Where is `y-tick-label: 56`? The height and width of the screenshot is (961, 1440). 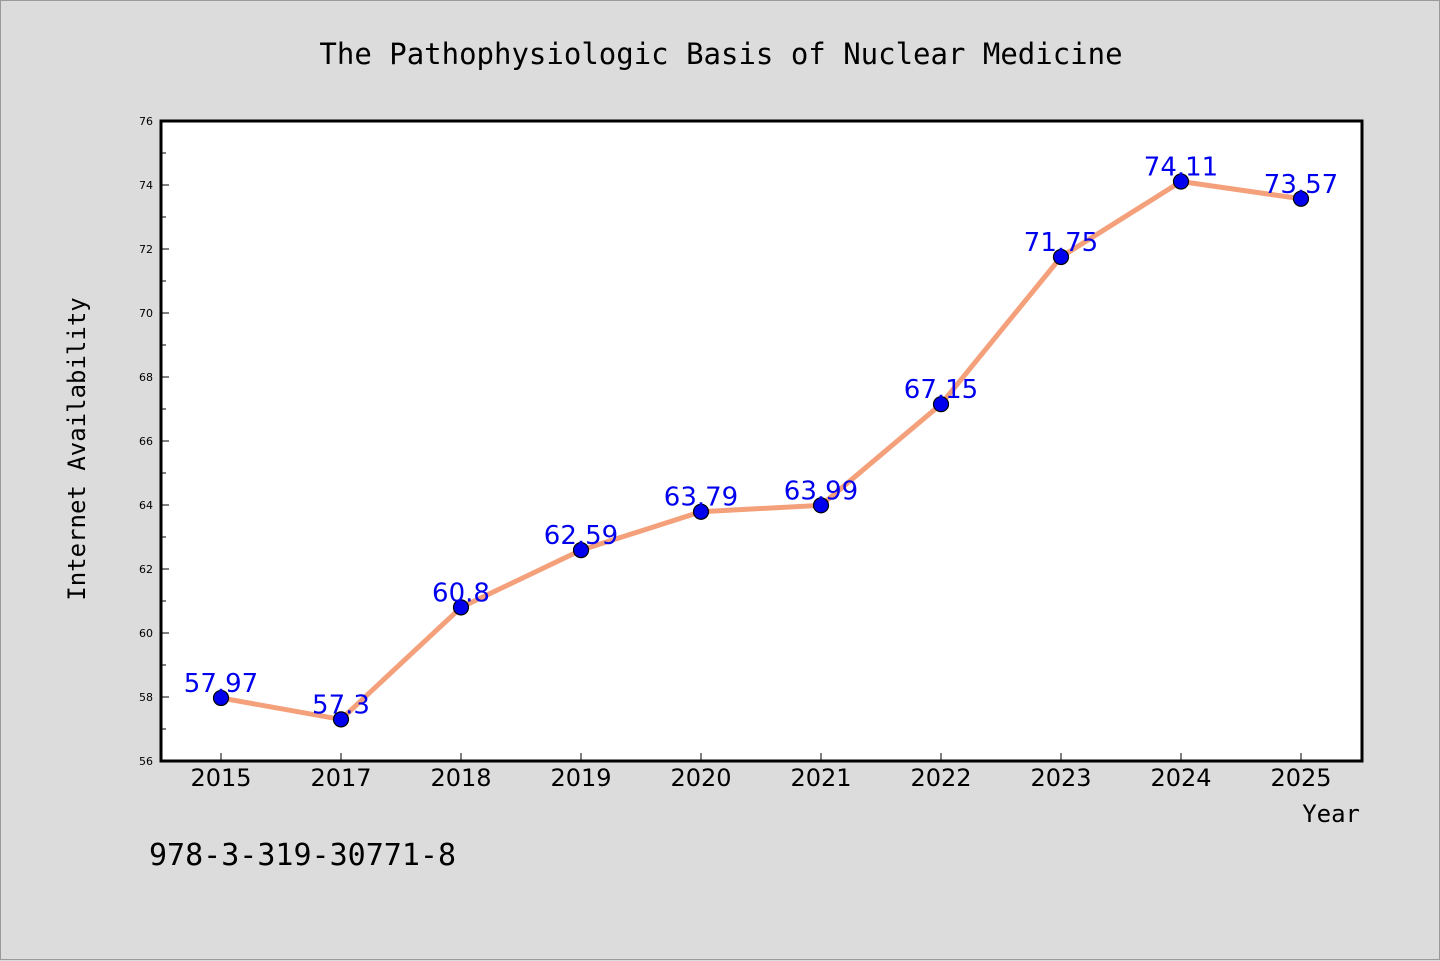 y-tick-label: 56 is located at coordinates (146, 761).